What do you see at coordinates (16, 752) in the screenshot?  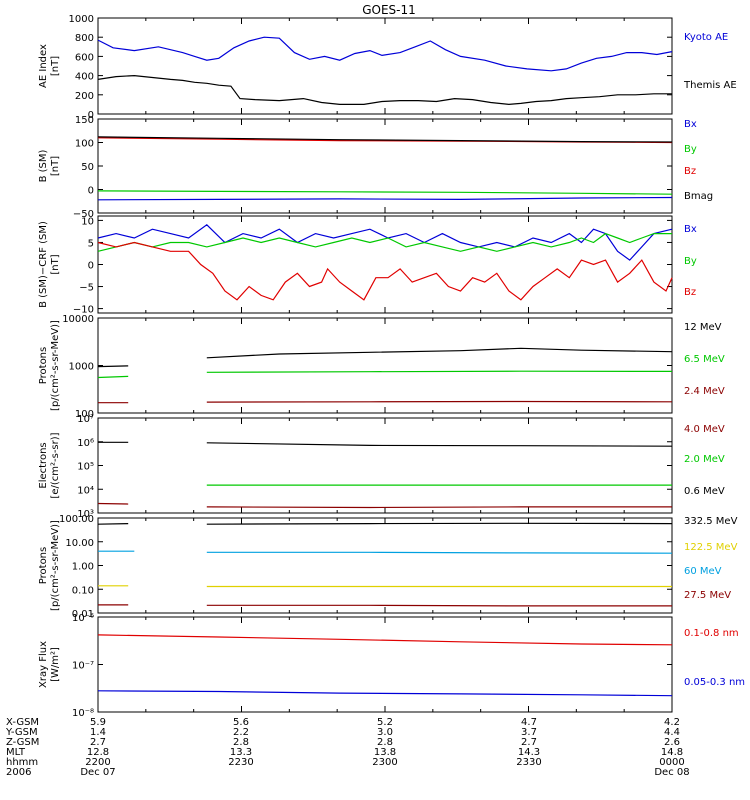 I see `ephemeris-row-label: MLT` at bounding box center [16, 752].